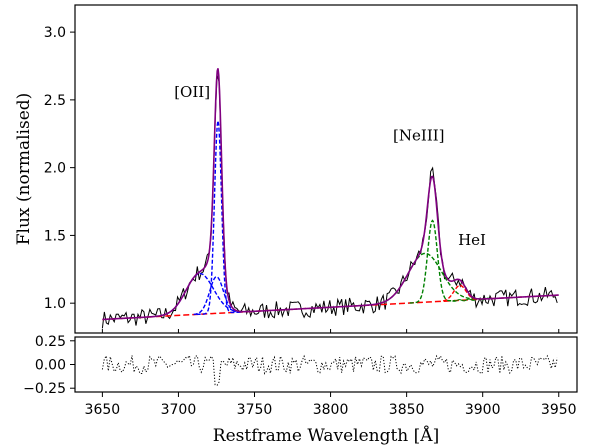 The width and height of the screenshot is (591, 447). What do you see at coordinates (432, 261) in the screenshot?
I see `neiii-narrow-component` at bounding box center [432, 261].